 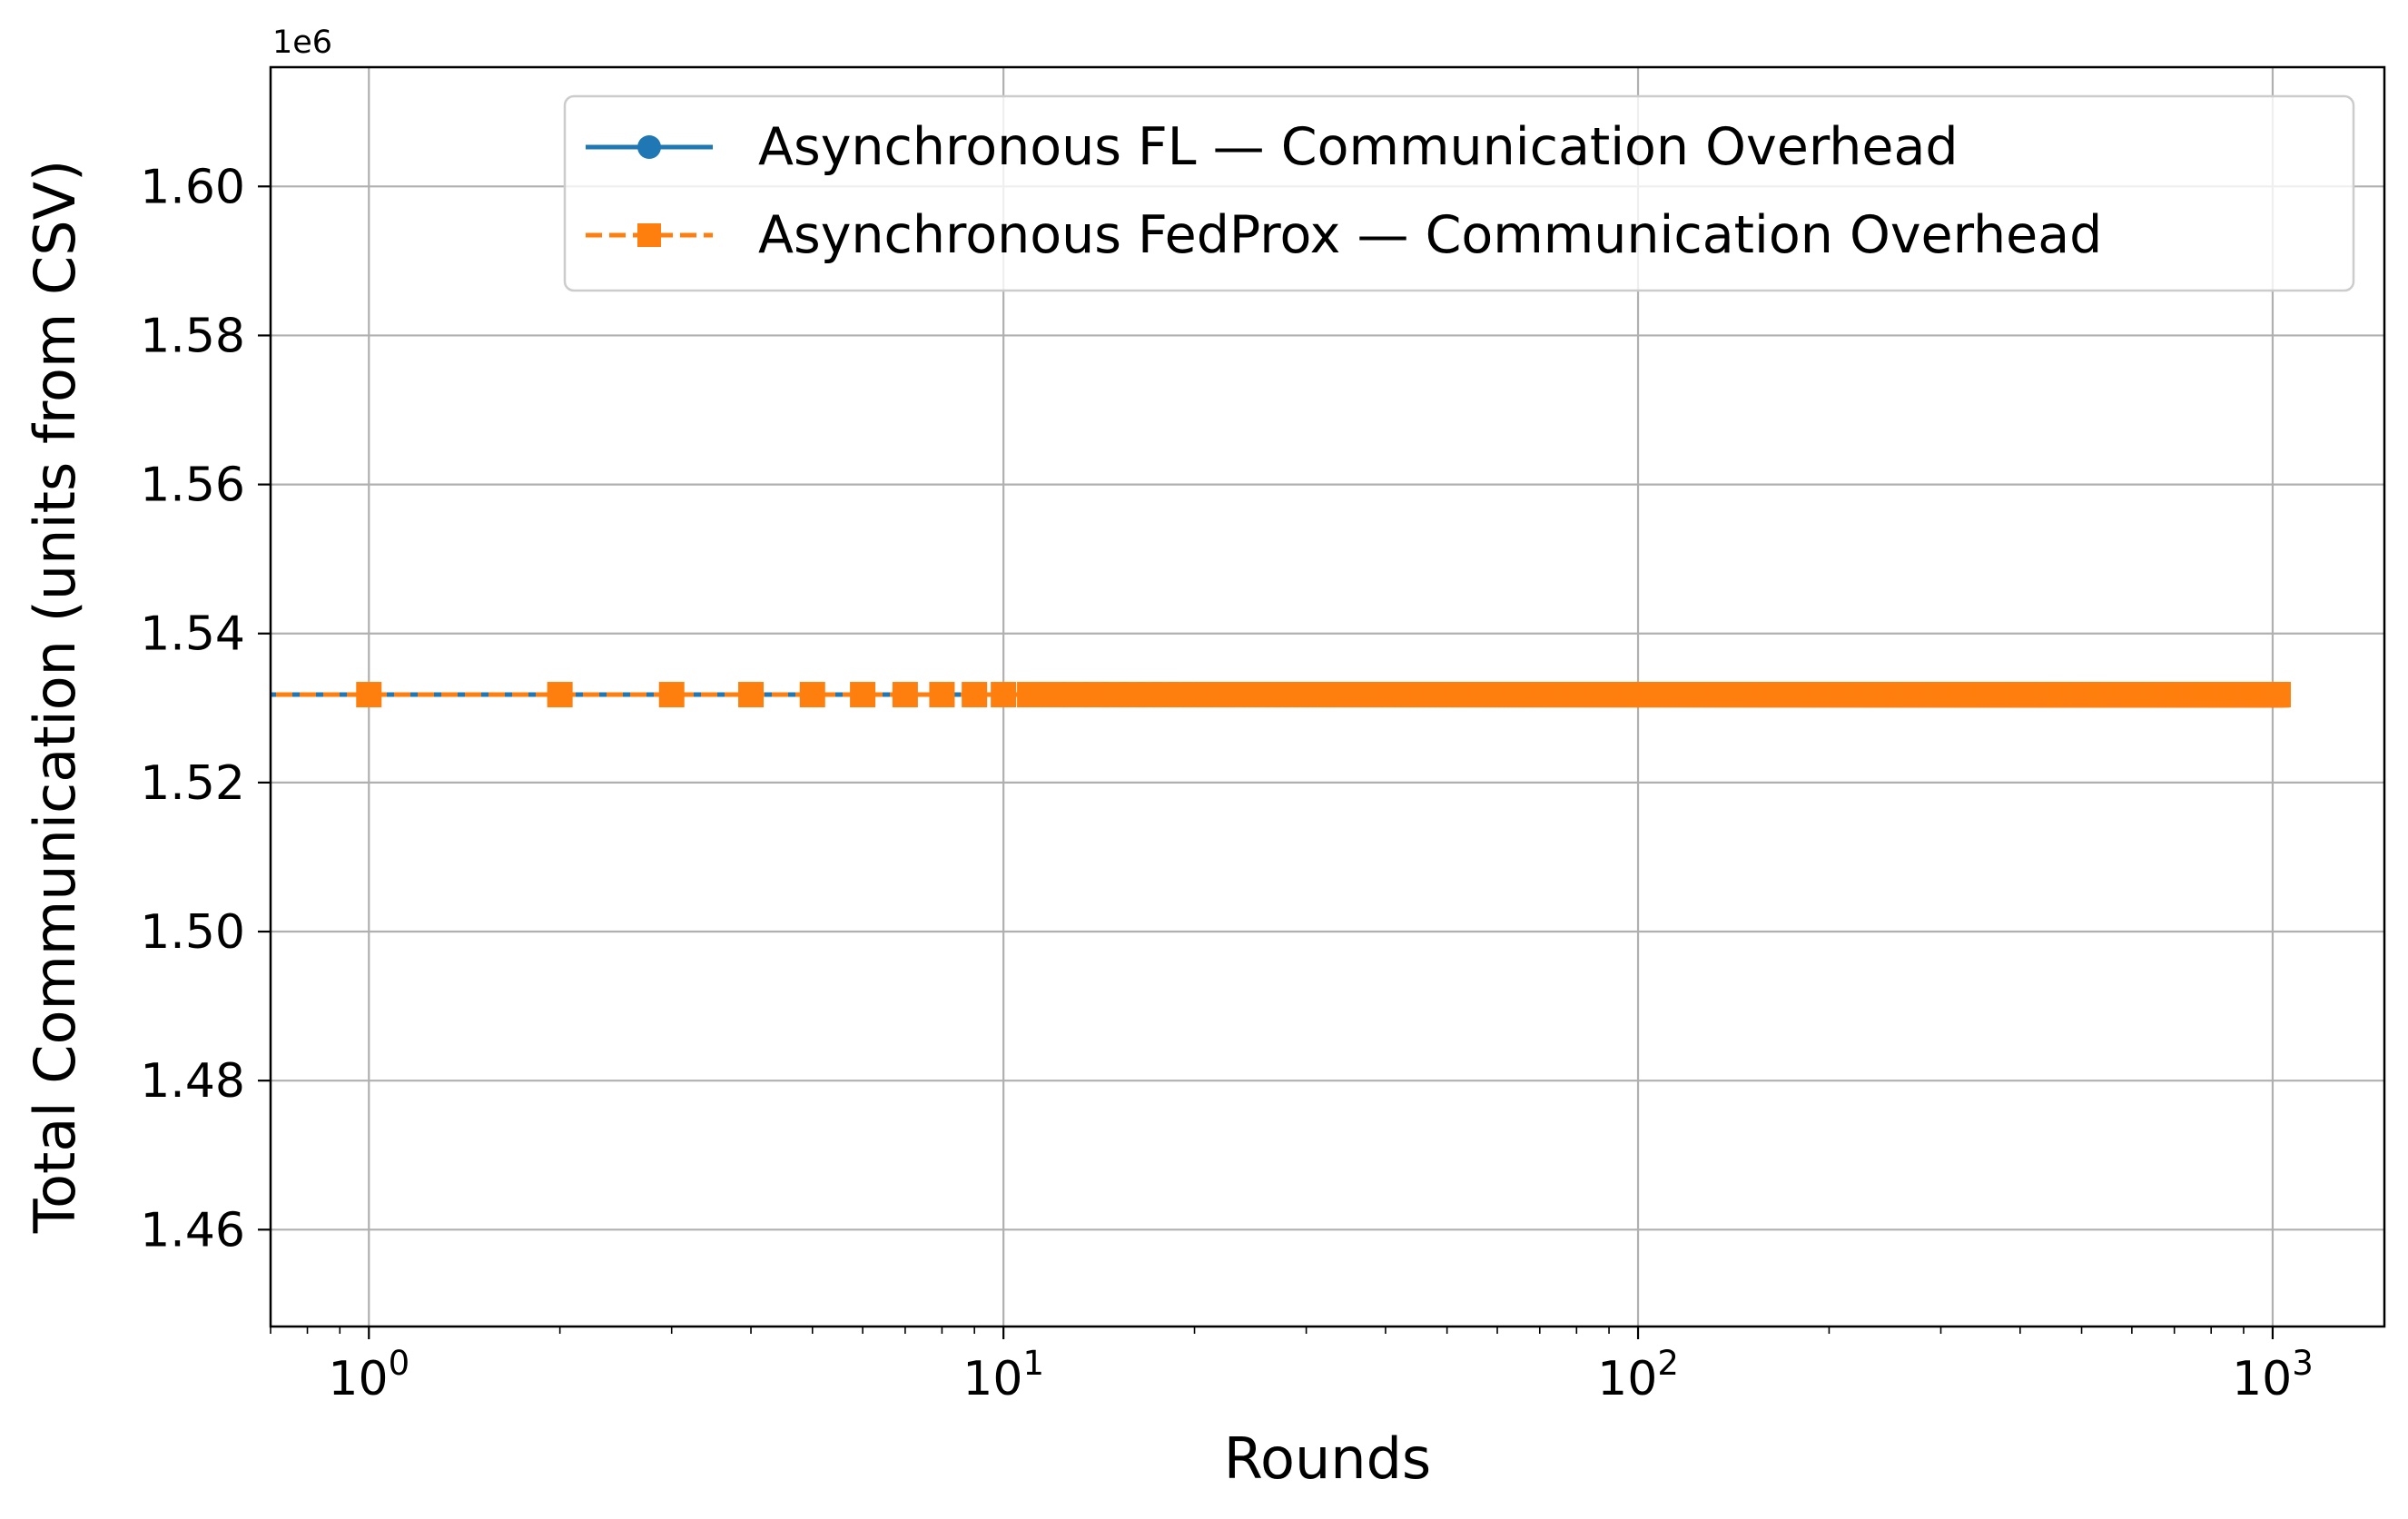 I want to click on y-tick-label: 1.48, so click(x=192, y=1081).